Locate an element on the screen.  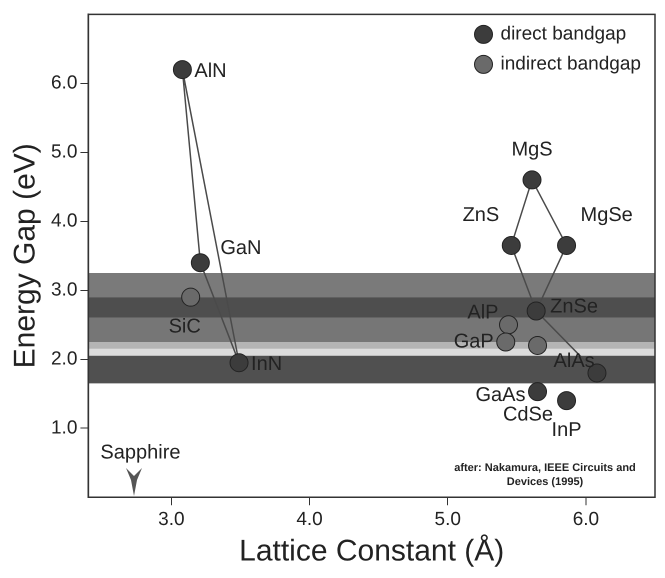
legend-label: indirect bandgap is located at coordinates (571, 64).